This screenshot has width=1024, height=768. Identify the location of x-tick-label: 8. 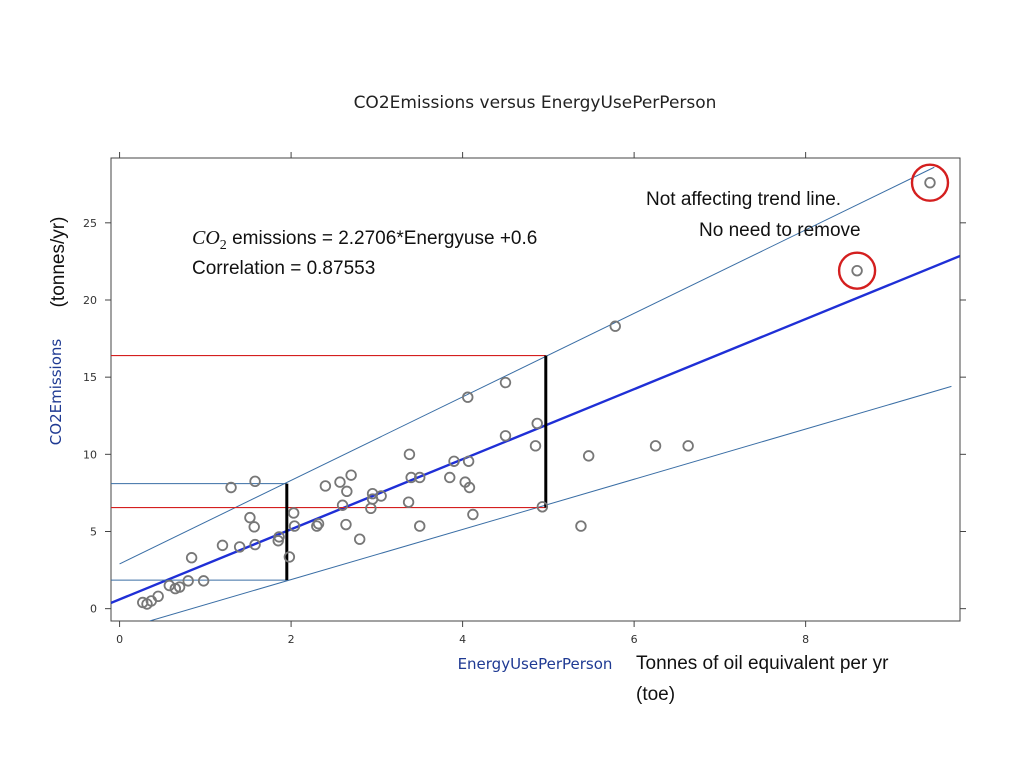
(805, 639).